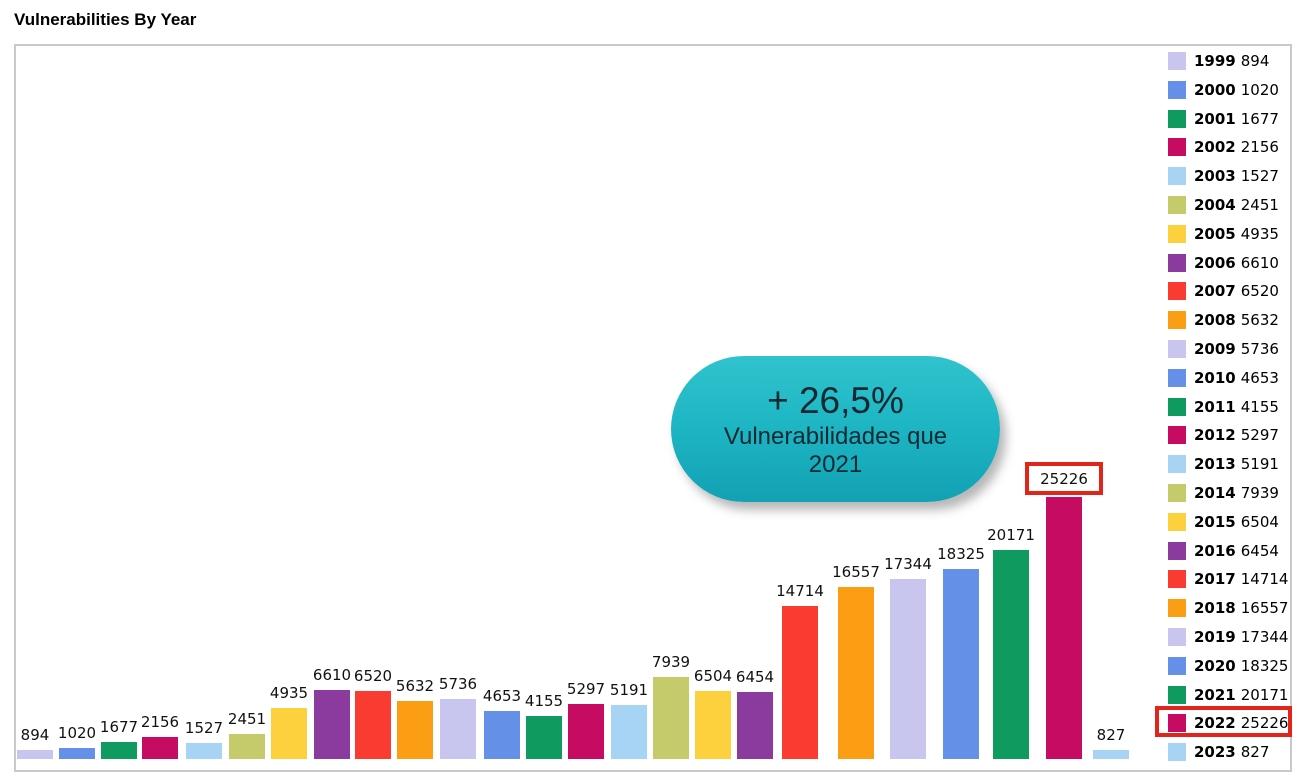 The image size is (1306, 778). I want to click on bar-2005, so click(289, 733).